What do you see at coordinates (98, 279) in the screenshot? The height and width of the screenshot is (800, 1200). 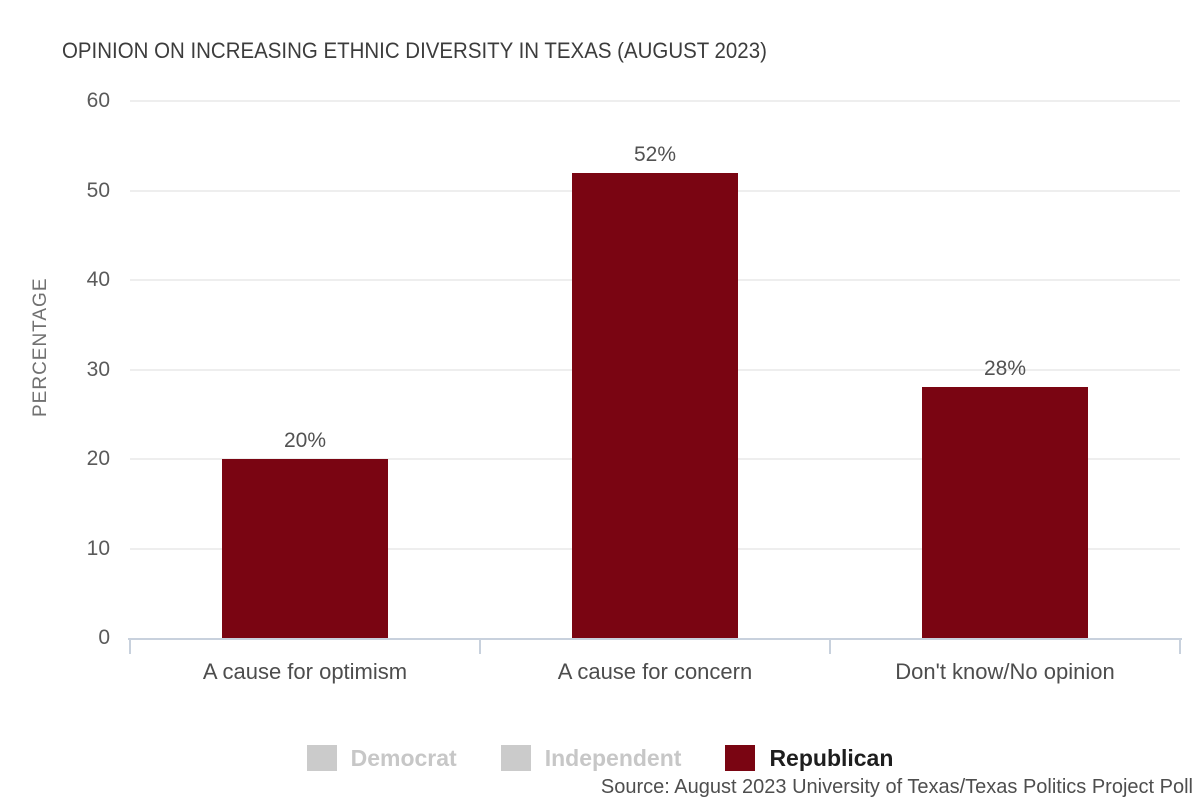 I see `y-tick-label: 40` at bounding box center [98, 279].